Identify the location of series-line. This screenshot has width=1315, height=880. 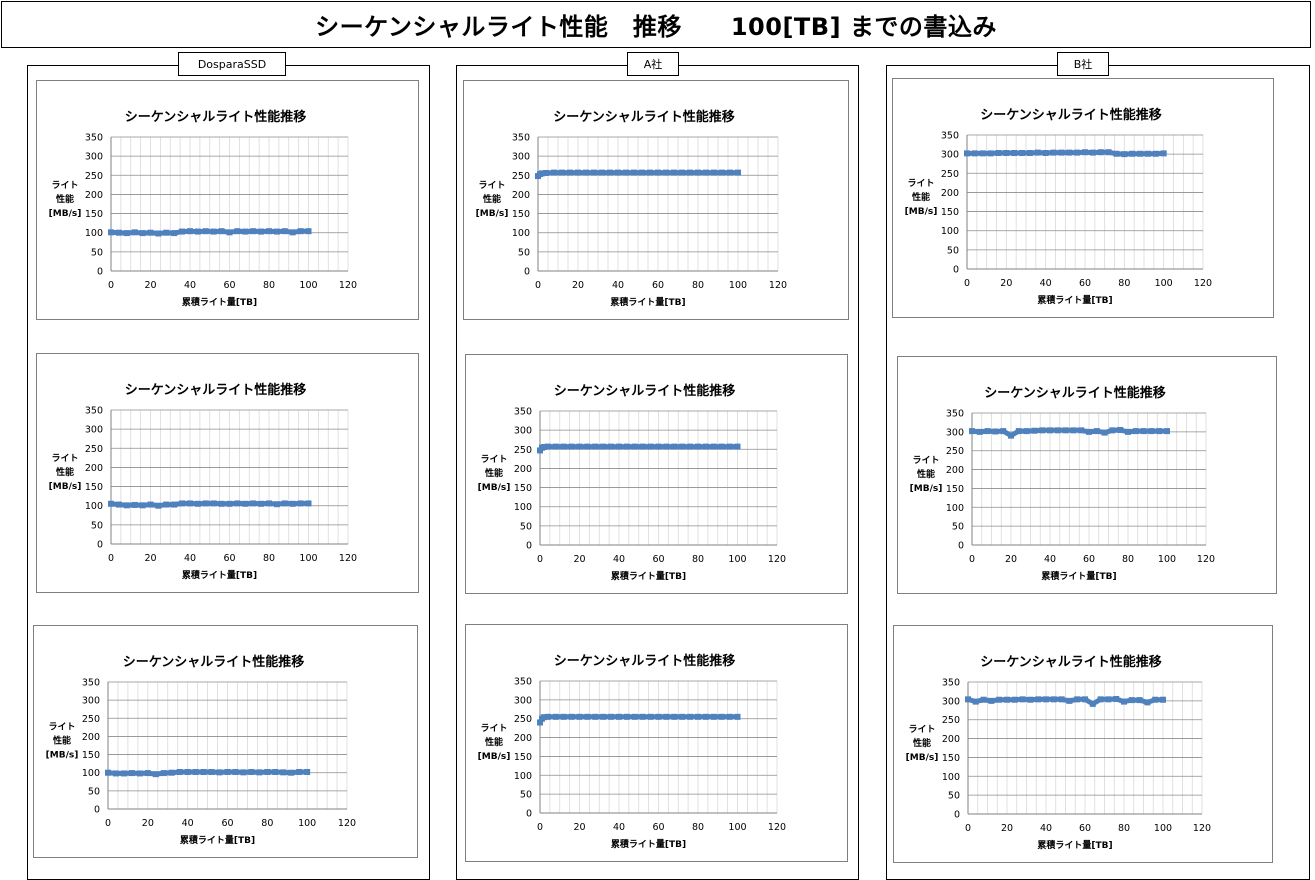
(638, 448).